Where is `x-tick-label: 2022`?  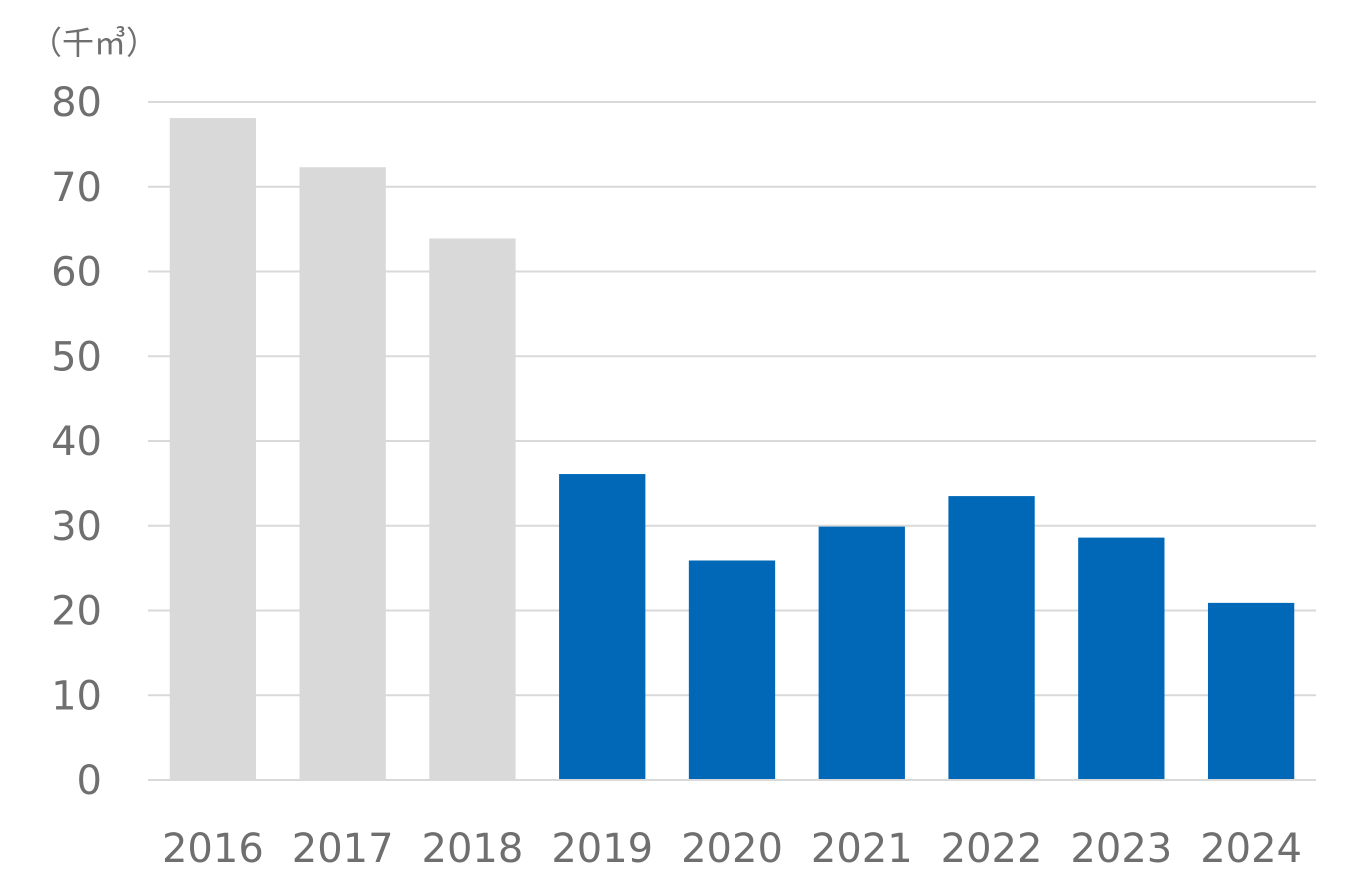
x-tick-label: 2022 is located at coordinates (992, 849).